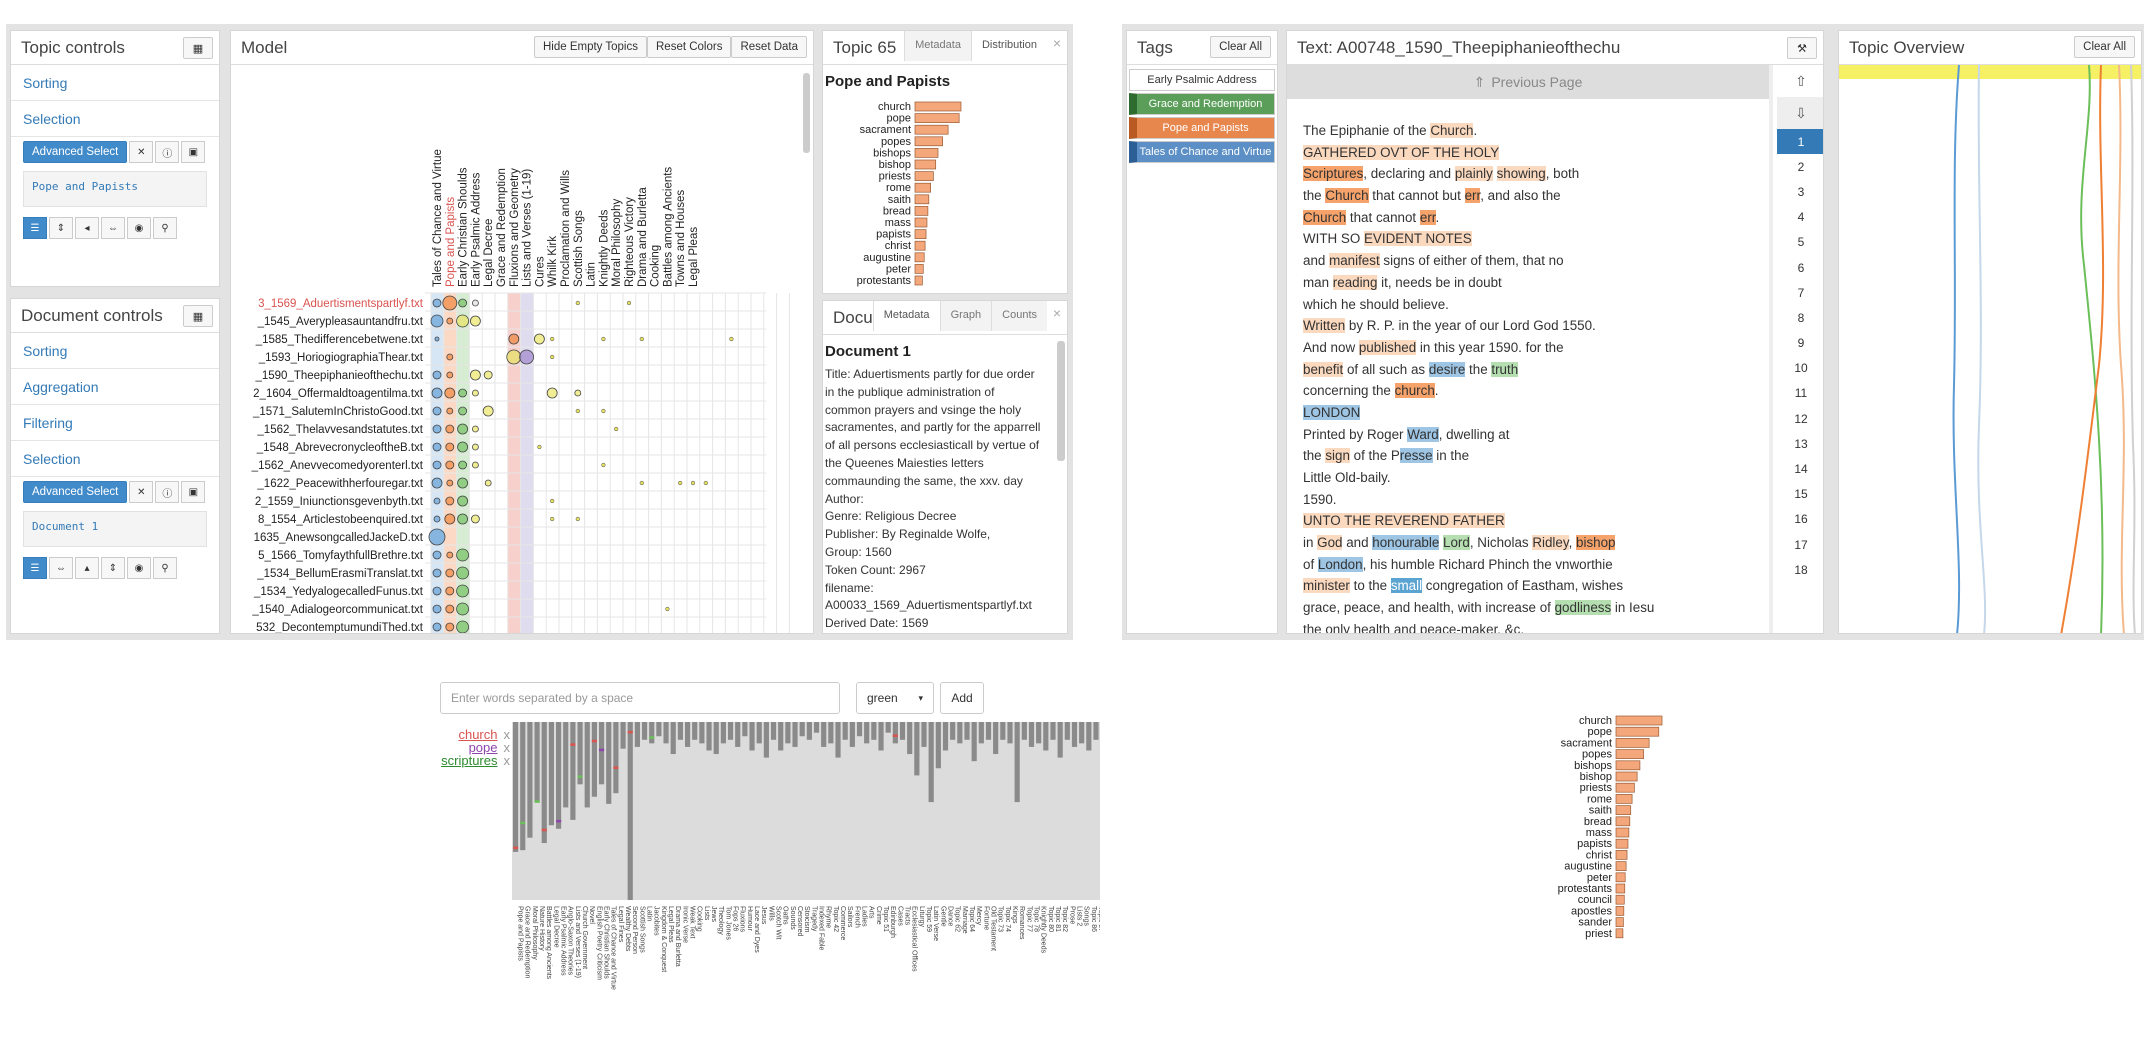 The width and height of the screenshot is (2151, 1052). I want to click on hide-empty-topics-button: Hide Empty Topics, so click(590, 47).